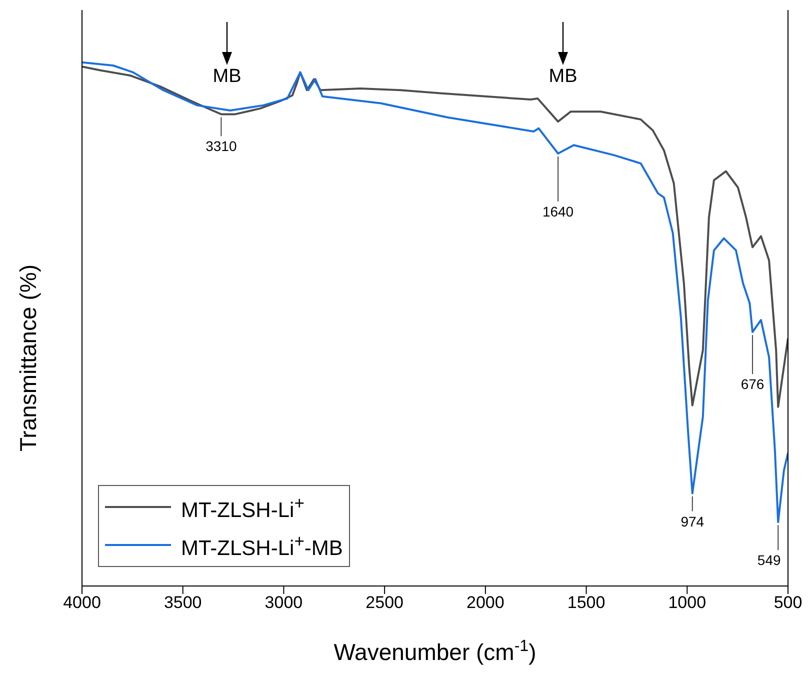  Describe the element at coordinates (221, 146) in the screenshot. I see `annotation: 3310` at that location.